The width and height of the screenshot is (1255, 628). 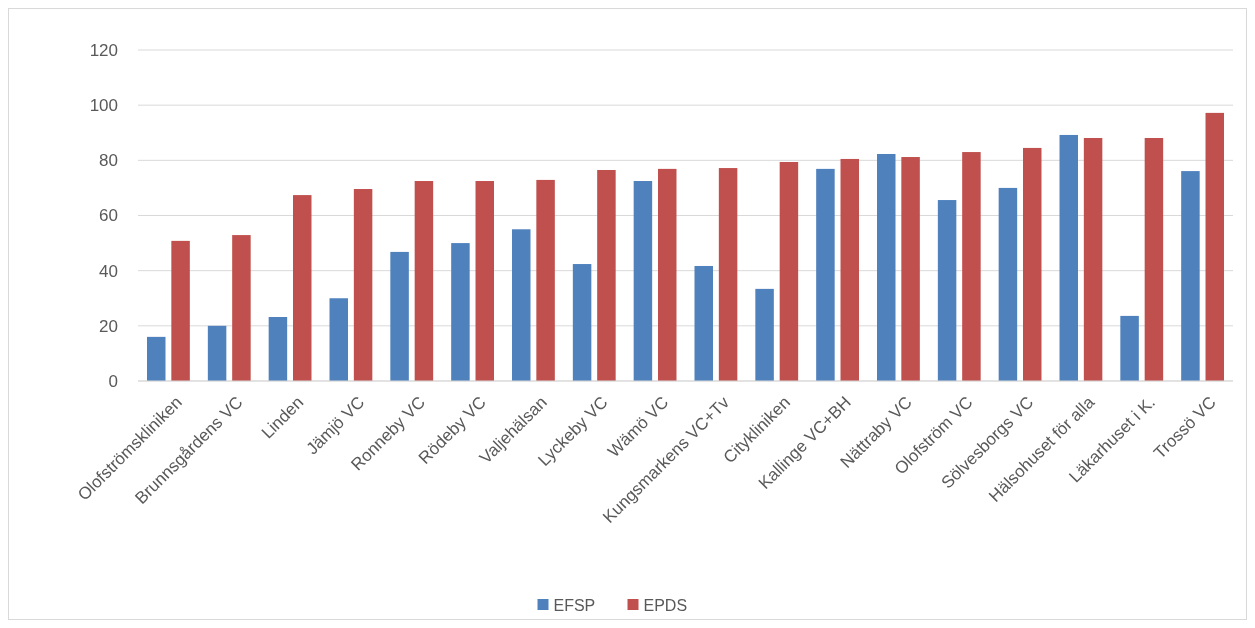 What do you see at coordinates (574, 605) in the screenshot?
I see `legend-label: EFSP` at bounding box center [574, 605].